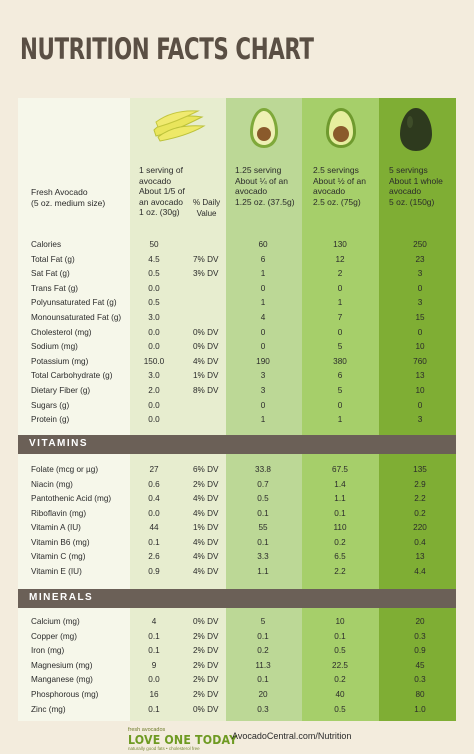  Describe the element at coordinates (154, 498) in the screenshot. I see `cell-v1: 0.4` at that location.